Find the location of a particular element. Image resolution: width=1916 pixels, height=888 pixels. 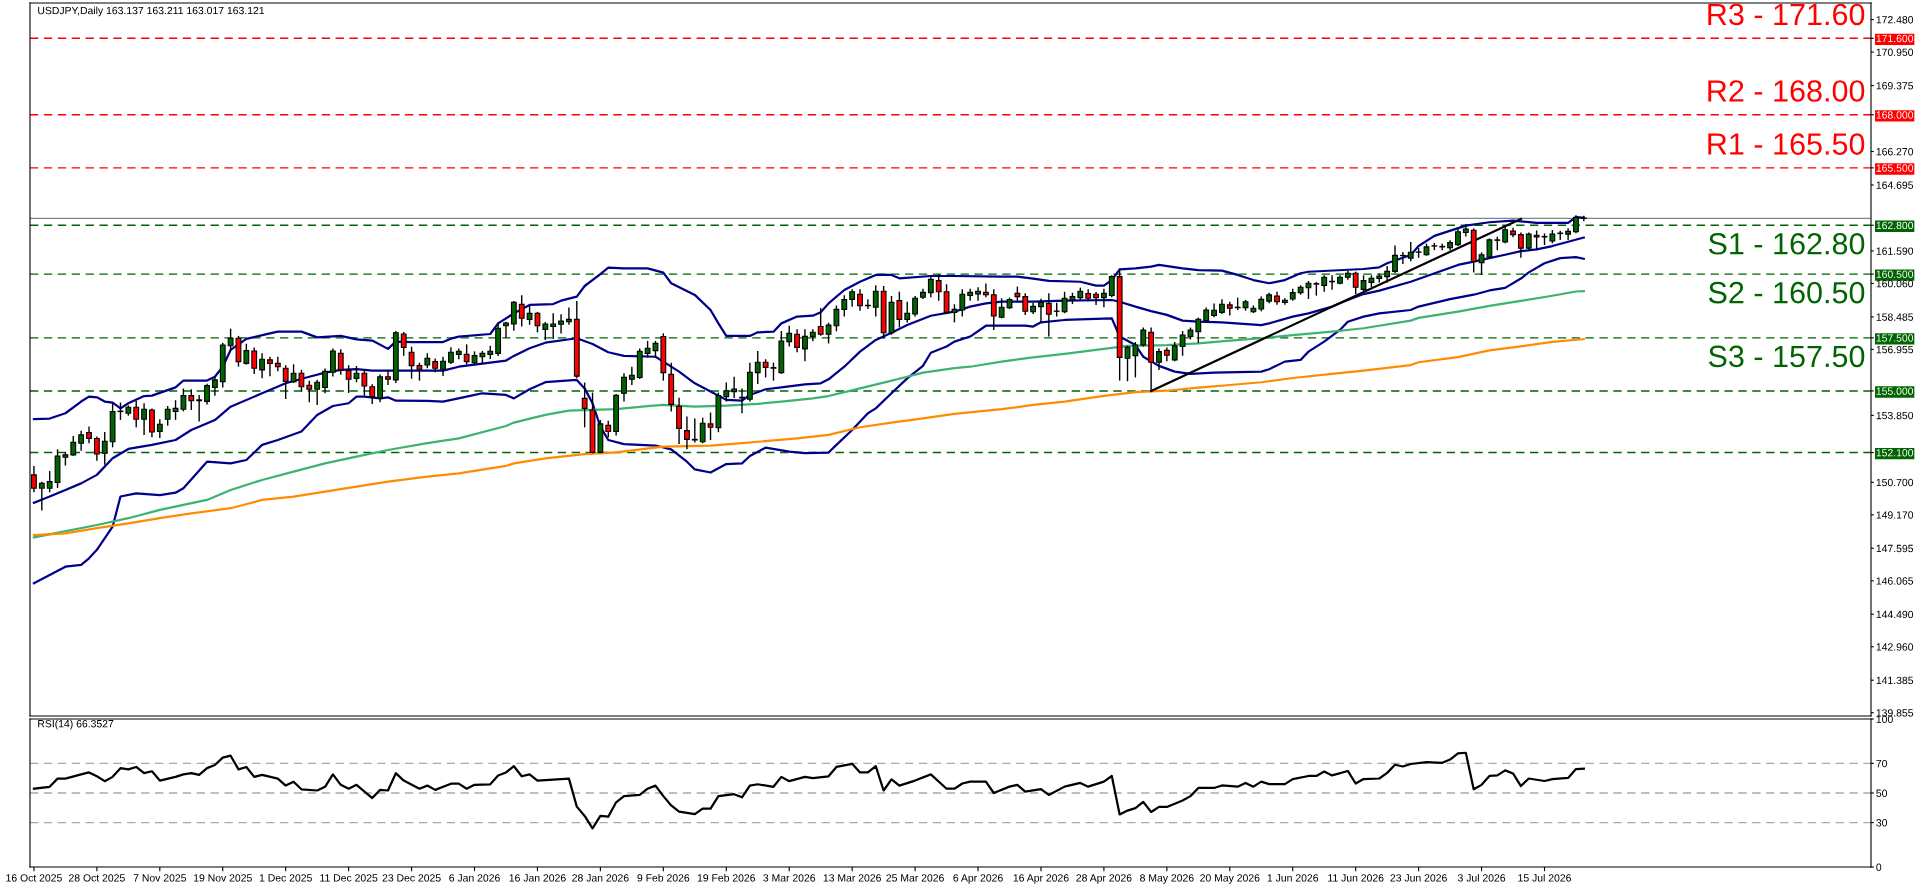

y-tick-label: 161.590 is located at coordinates (1895, 251).